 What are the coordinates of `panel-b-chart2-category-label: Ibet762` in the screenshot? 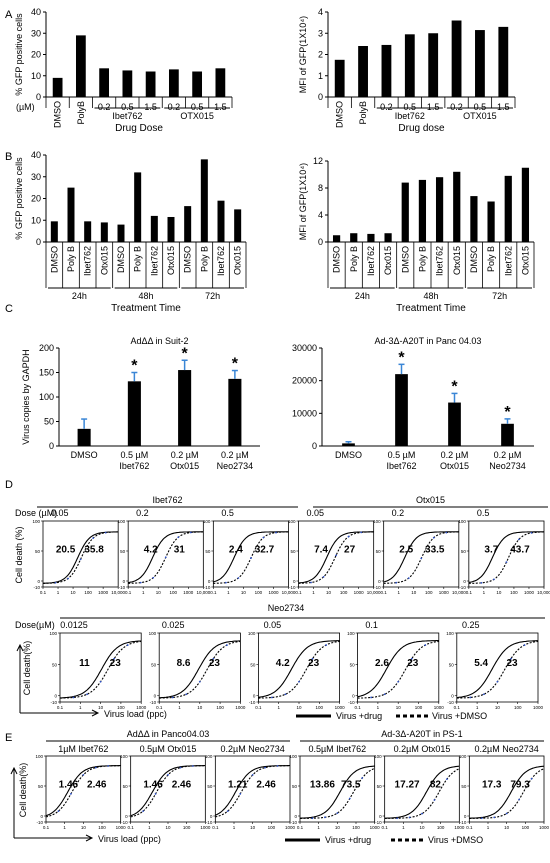 It's located at (371, 261).